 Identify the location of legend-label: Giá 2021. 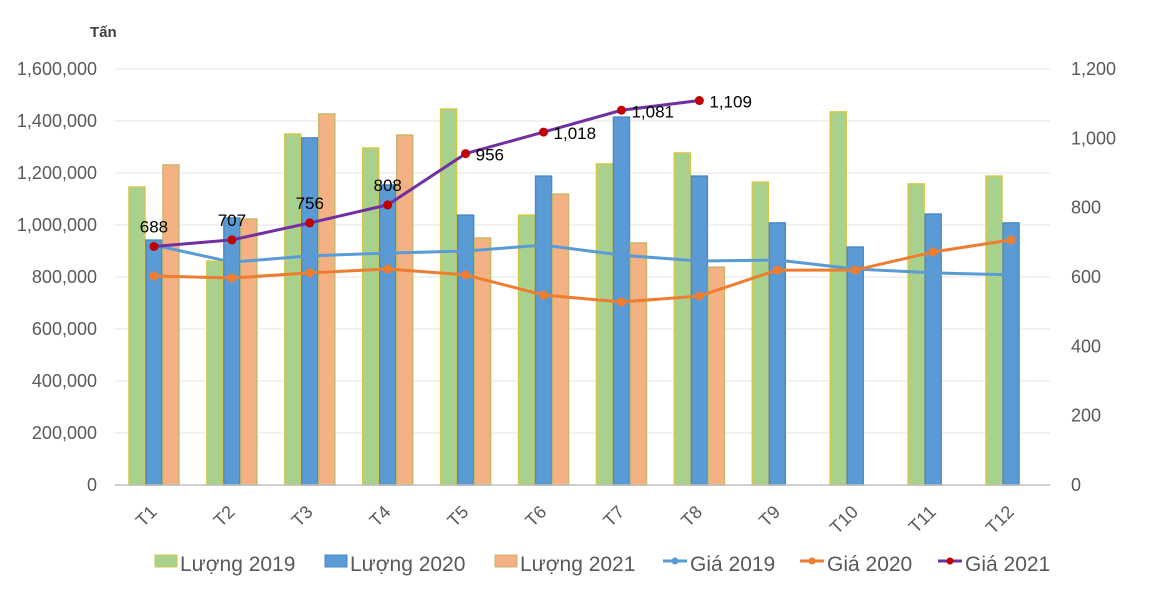
(1007, 564).